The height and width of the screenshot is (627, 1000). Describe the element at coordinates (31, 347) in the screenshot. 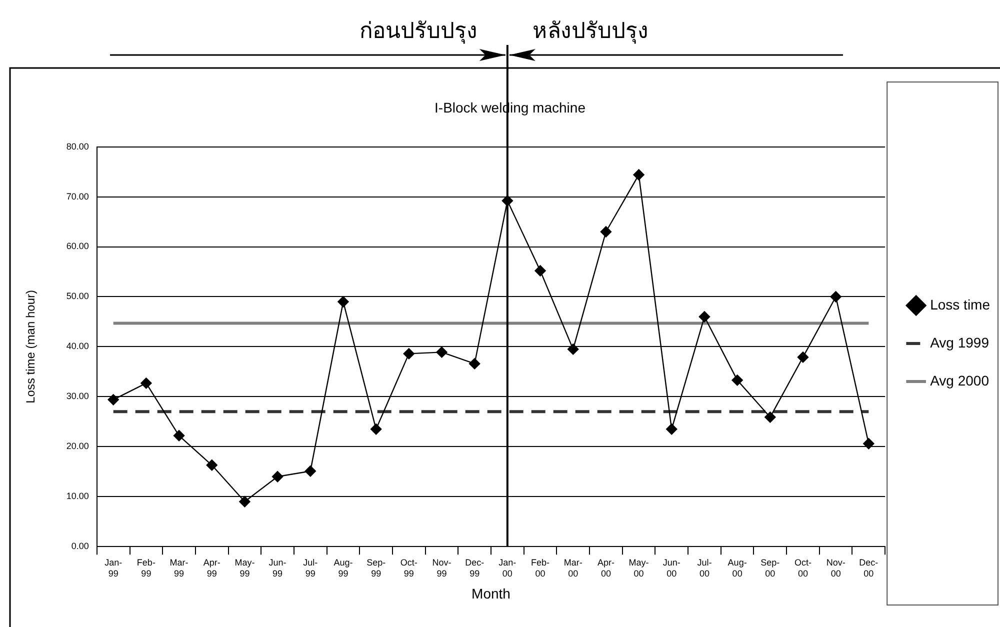

I see `y-axis-title: Loss time (man hour)` at that location.